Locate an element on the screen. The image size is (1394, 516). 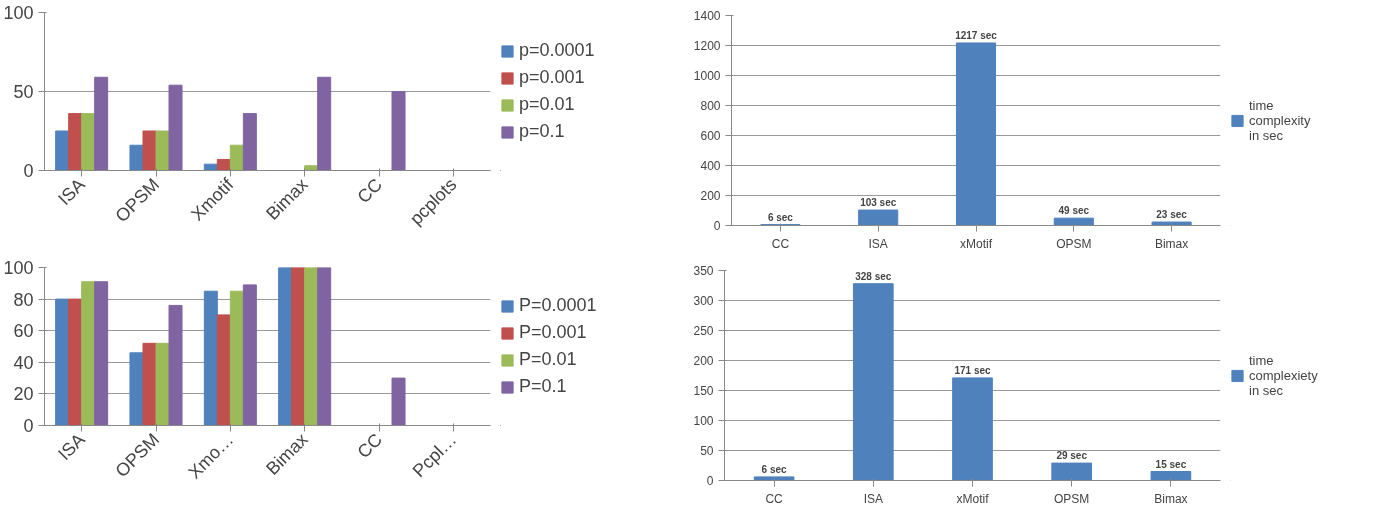
legend-label: p=0.0001 is located at coordinates (557, 50).